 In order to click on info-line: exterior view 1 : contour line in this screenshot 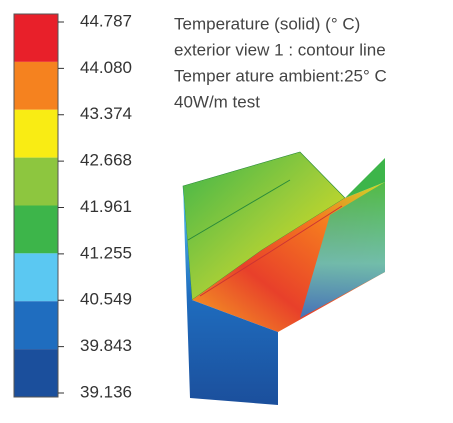, I will do `click(280, 49)`.